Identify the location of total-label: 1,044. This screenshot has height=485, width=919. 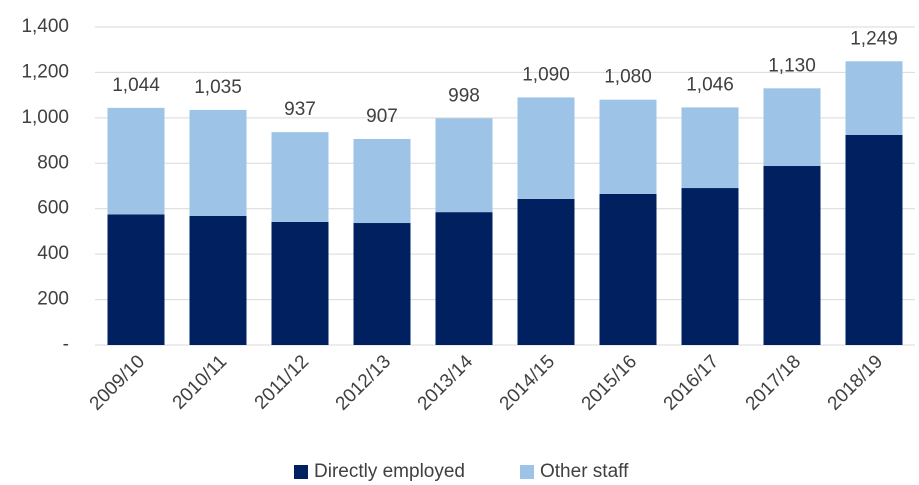
(136, 85).